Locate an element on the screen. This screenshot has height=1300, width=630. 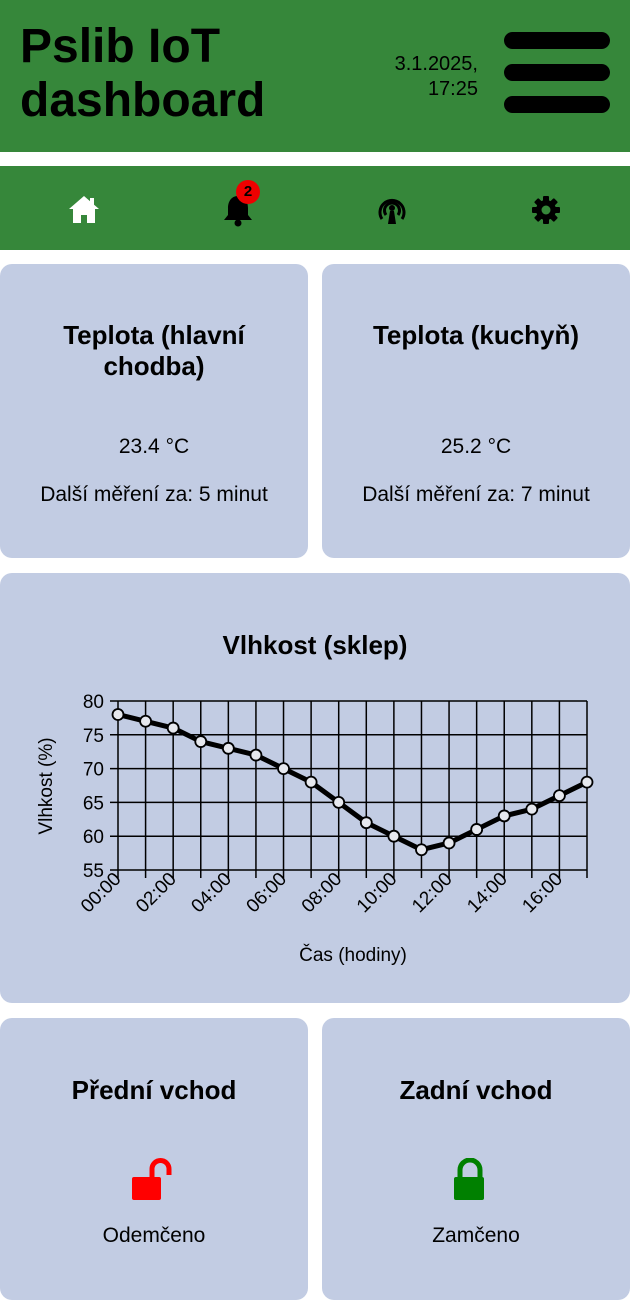
temp-hall-title-line2: chodba) is located at coordinates (154, 366).